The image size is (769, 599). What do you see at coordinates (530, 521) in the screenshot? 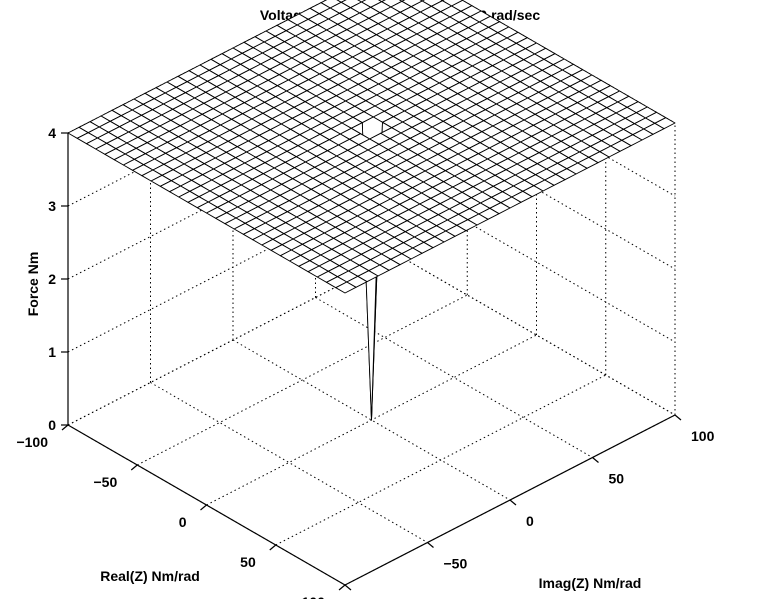
I see `y-tick-label: 0` at bounding box center [530, 521].